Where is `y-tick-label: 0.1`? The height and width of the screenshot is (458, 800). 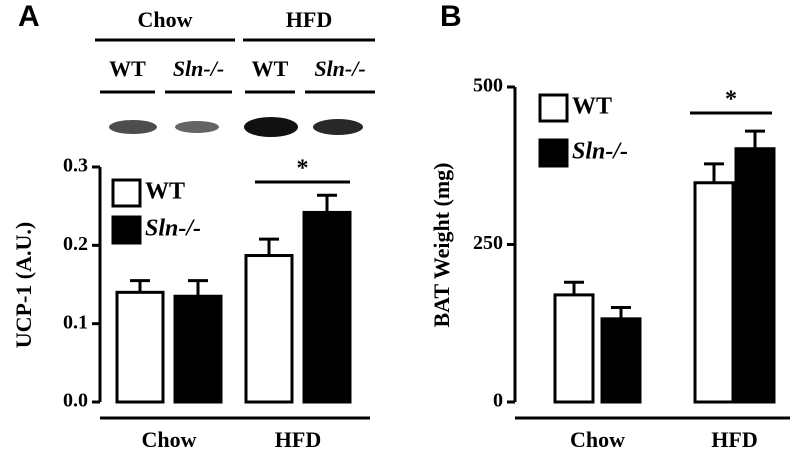 y-tick-label: 0.1 is located at coordinates (75, 322).